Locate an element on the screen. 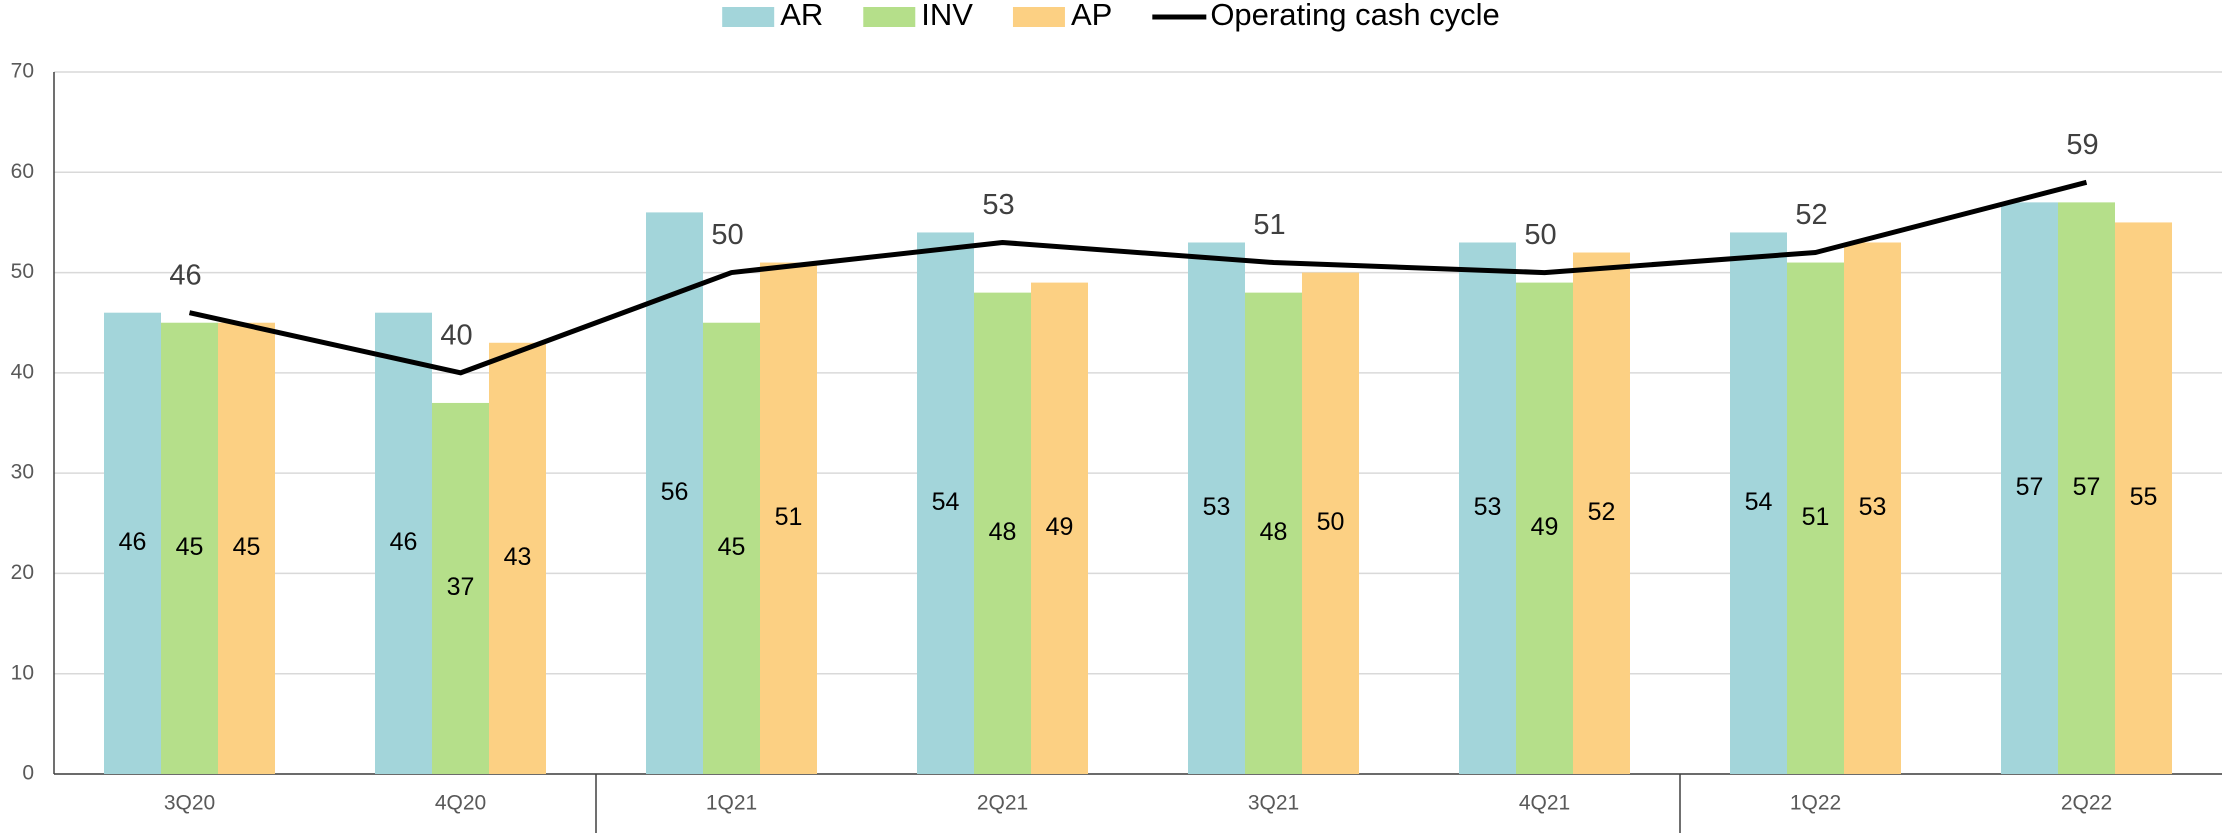 The height and width of the screenshot is (833, 2222). line-label: 51 is located at coordinates (1269, 225).